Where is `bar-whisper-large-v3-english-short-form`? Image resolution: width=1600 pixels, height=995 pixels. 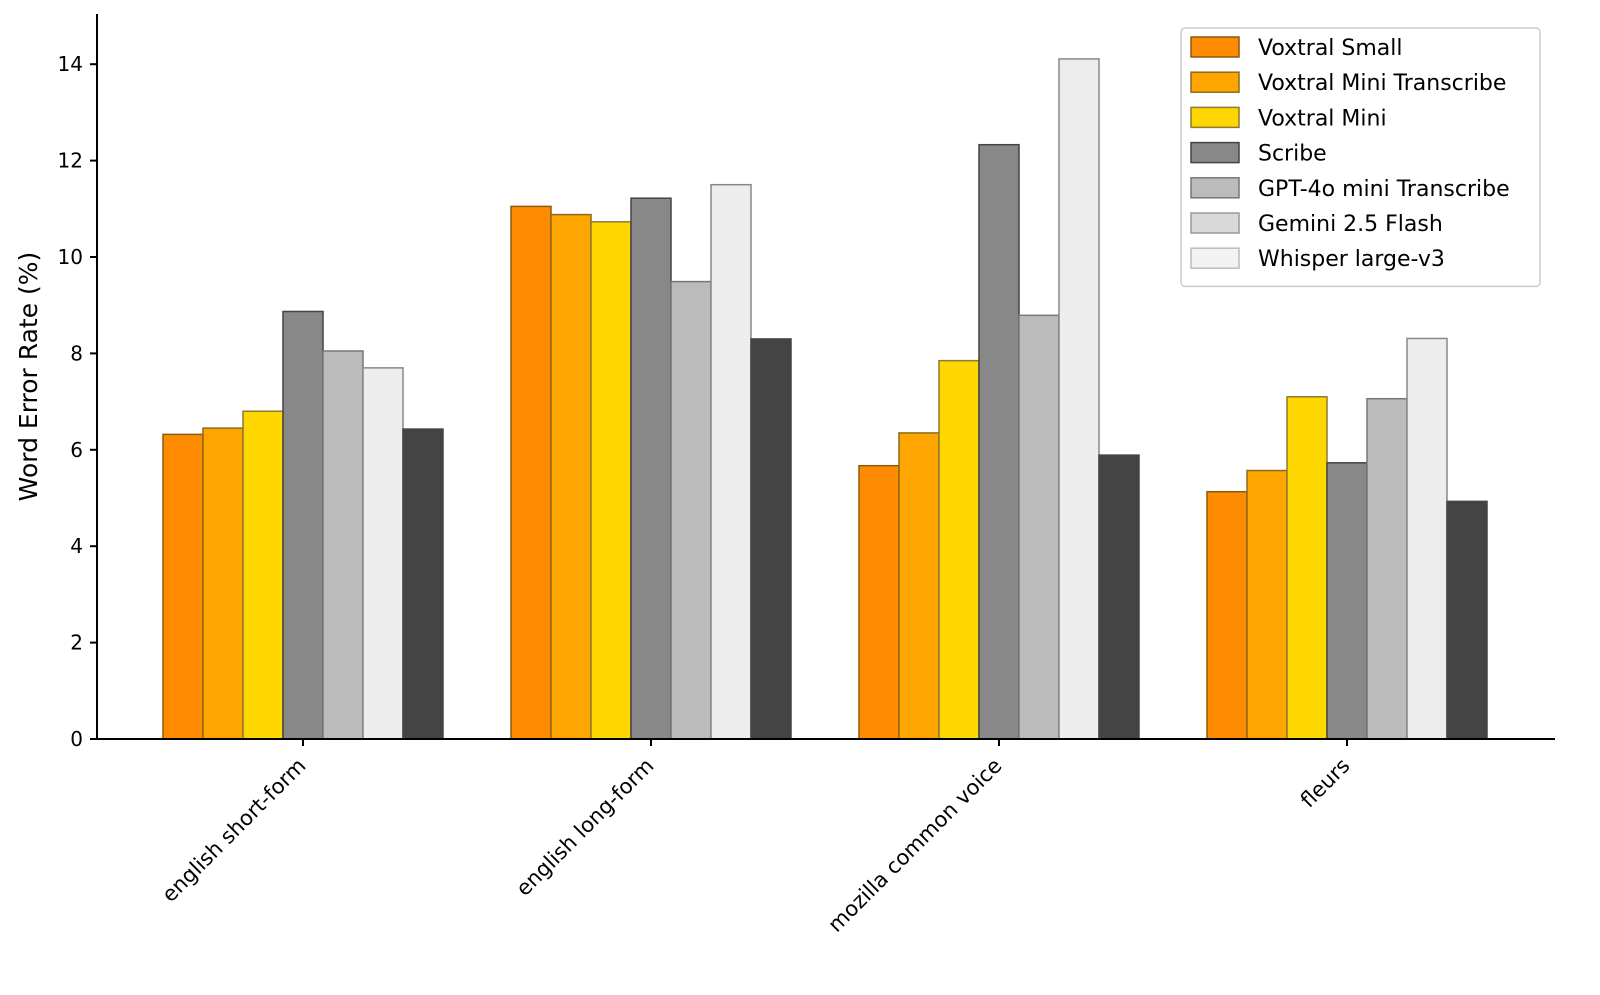
bar-whisper-large-v3-english-short-form is located at coordinates (423, 584).